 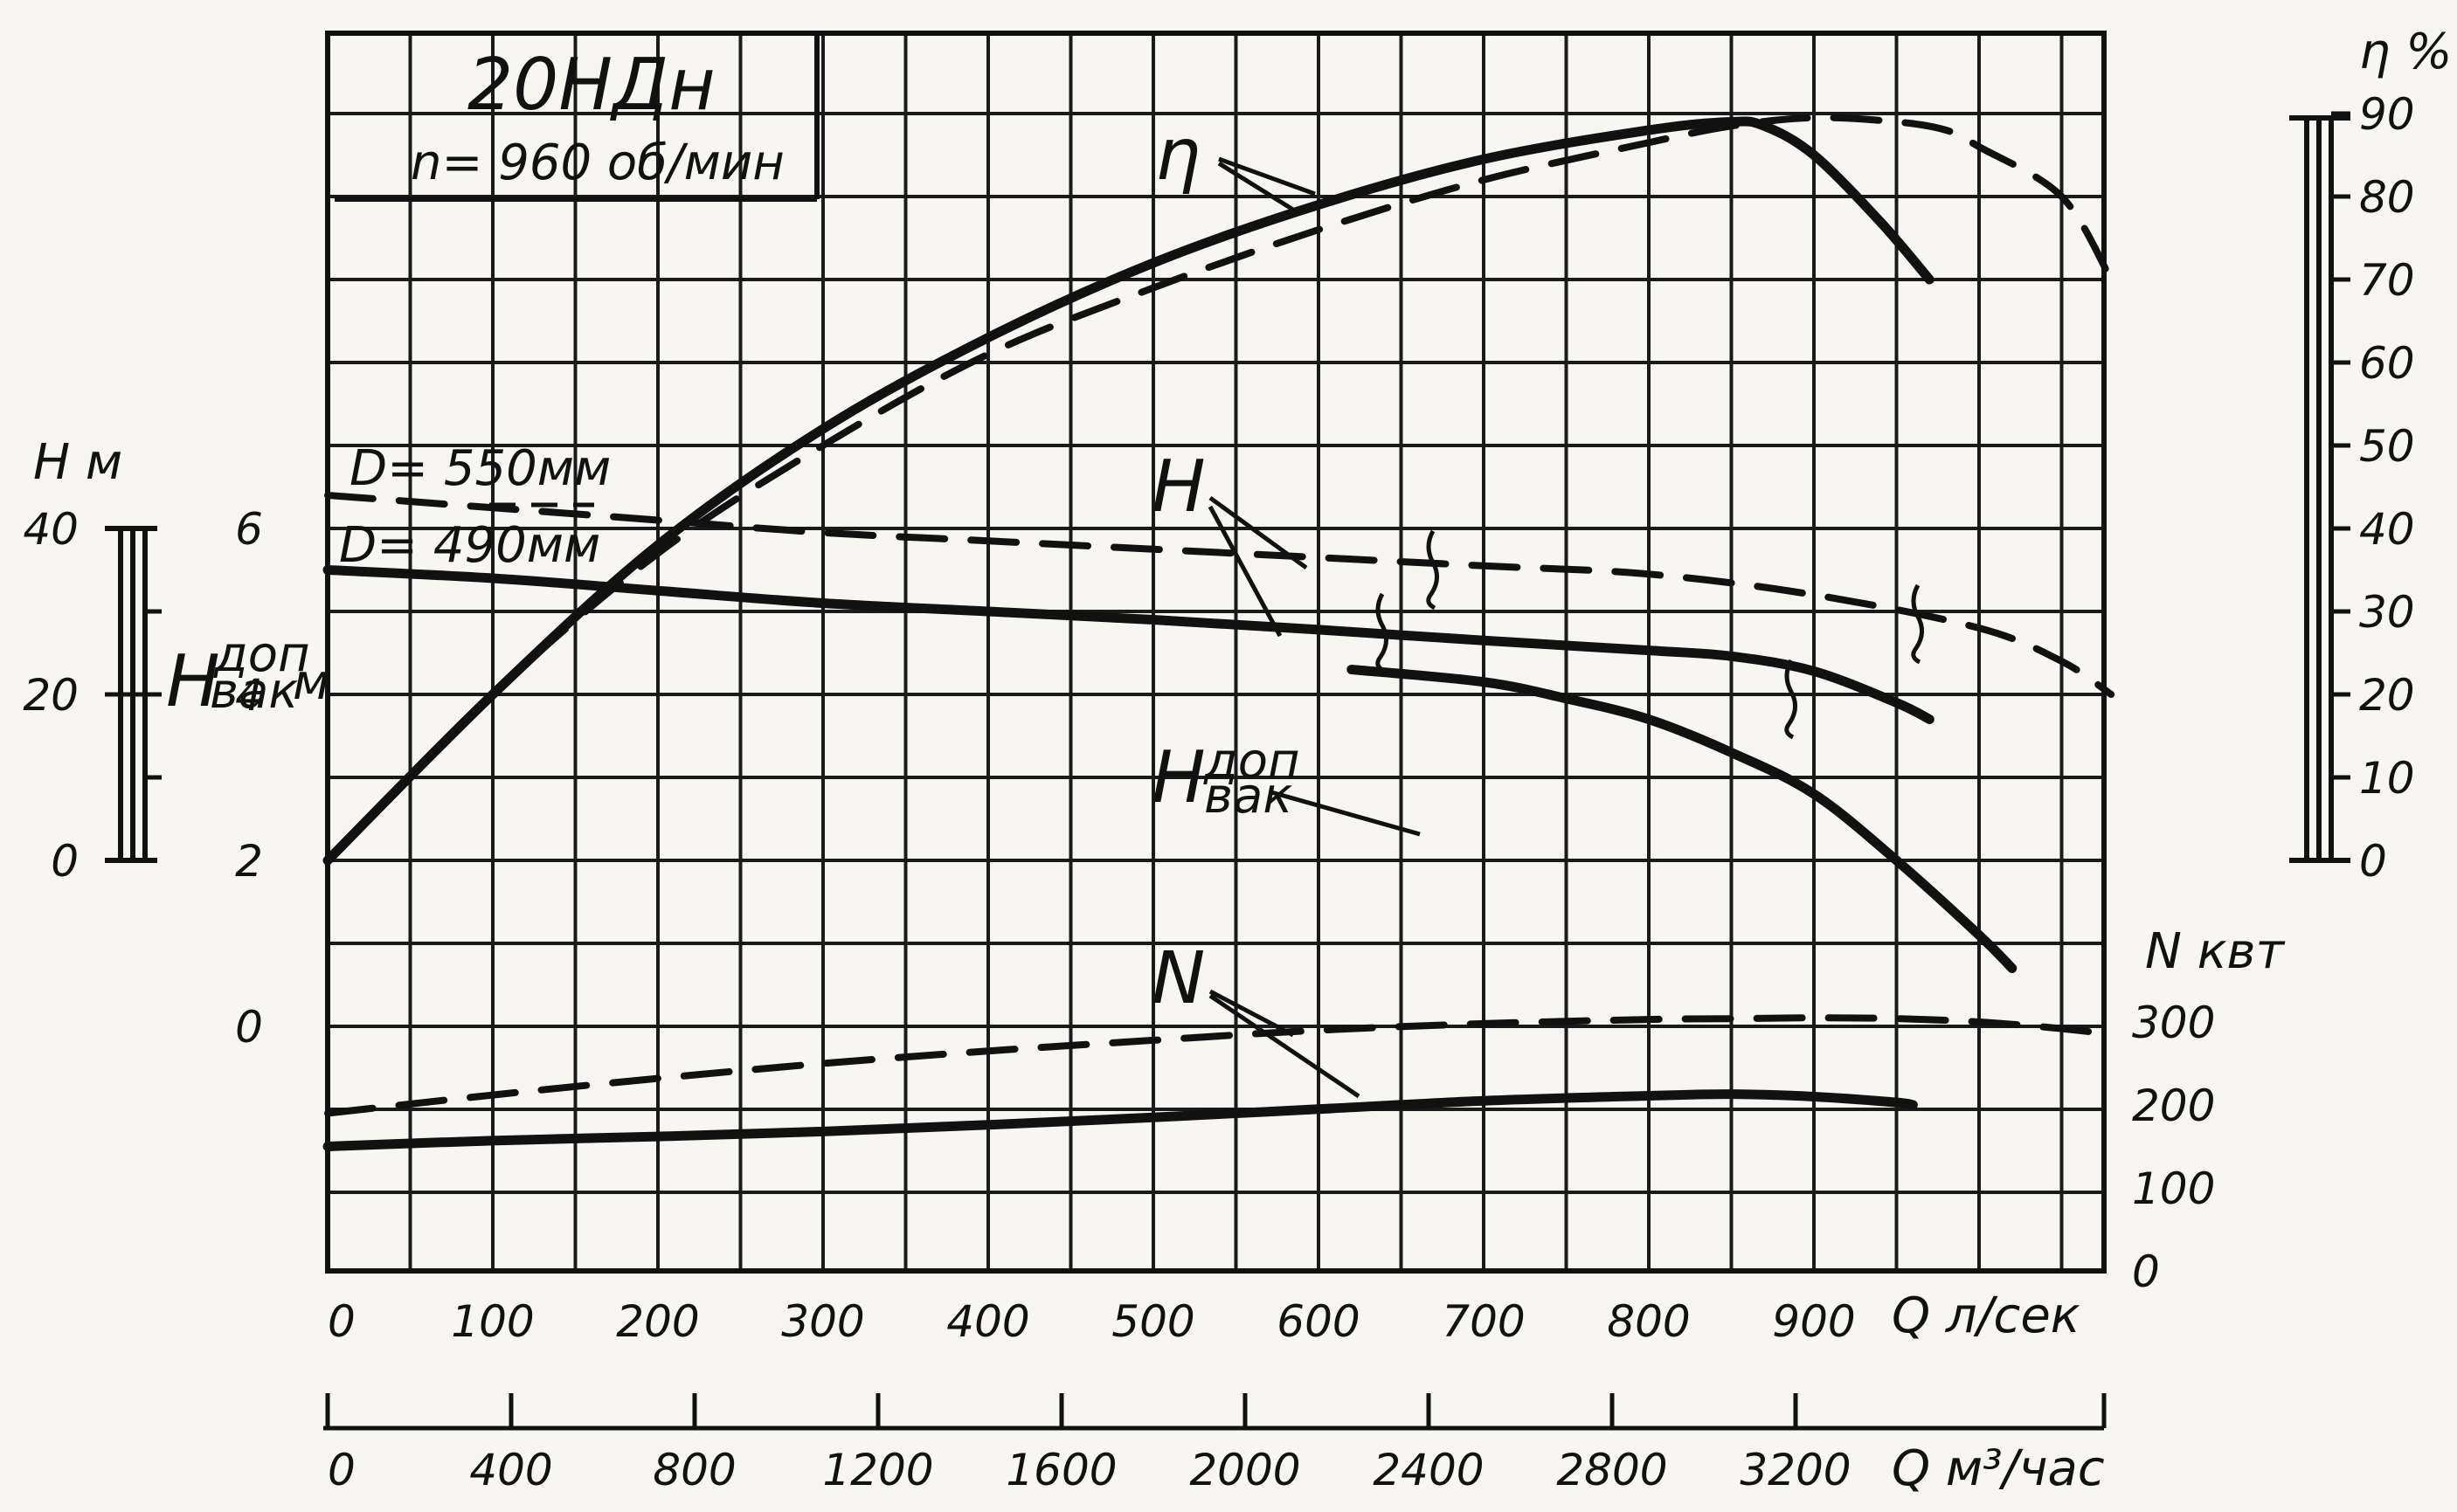 What do you see at coordinates (1219, 1065) in the screenshot?
I see `series-N-dashed` at bounding box center [1219, 1065].